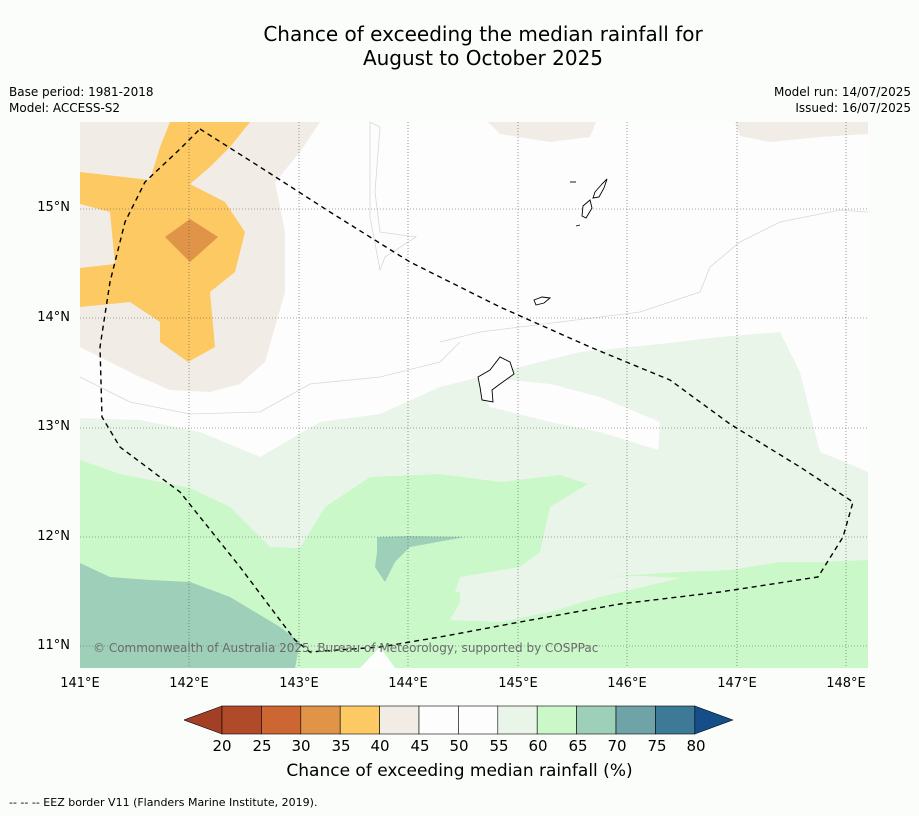 This screenshot has height=816, width=919. Describe the element at coordinates (262, 746) in the screenshot. I see `cbar-tick-25: 25` at that location.